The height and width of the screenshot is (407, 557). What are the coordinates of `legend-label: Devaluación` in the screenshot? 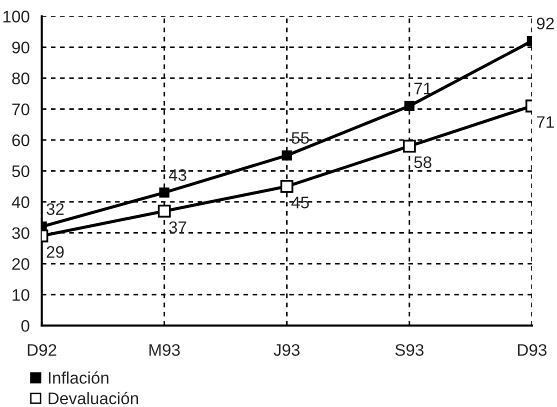 It's located at (93, 398).